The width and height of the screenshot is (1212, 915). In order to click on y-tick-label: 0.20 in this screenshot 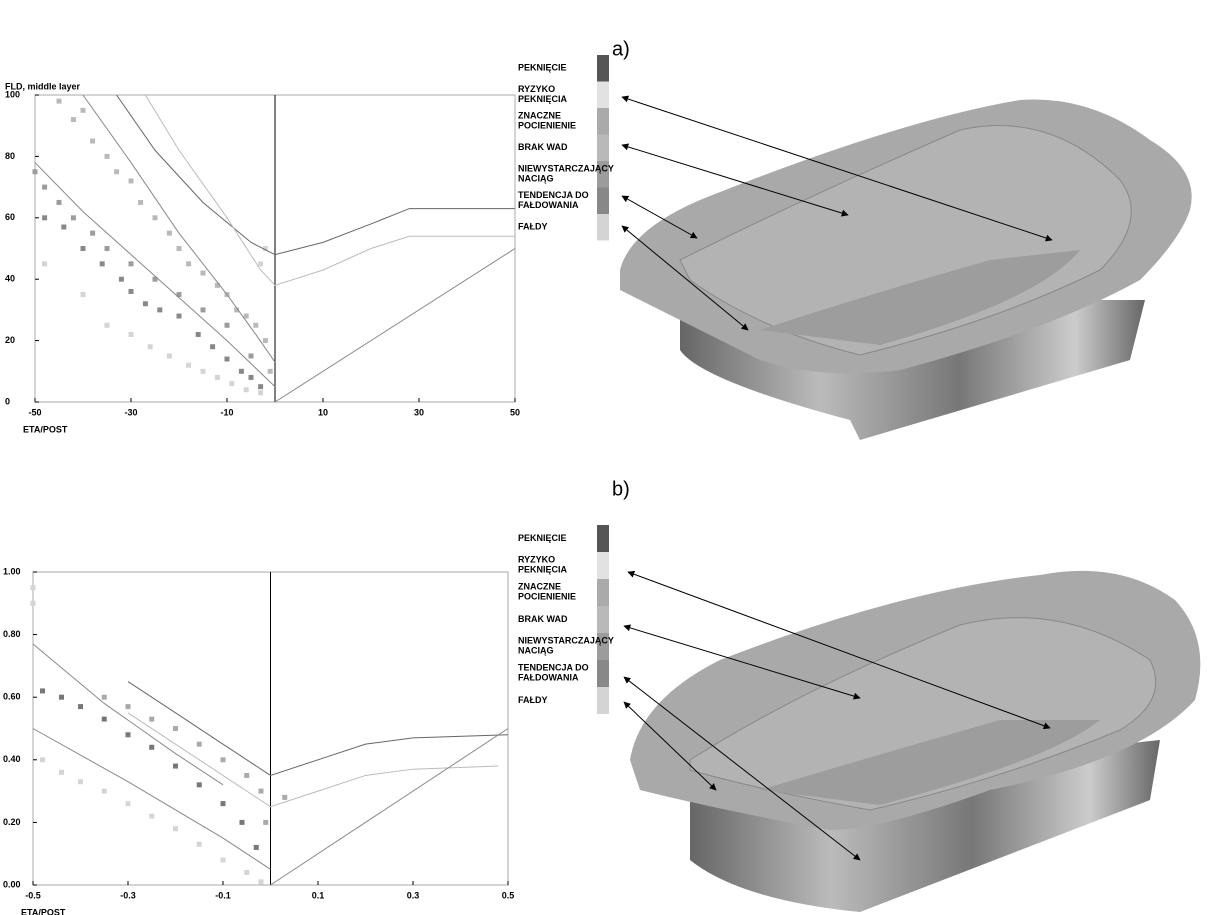, I will do `click(12, 822)`.